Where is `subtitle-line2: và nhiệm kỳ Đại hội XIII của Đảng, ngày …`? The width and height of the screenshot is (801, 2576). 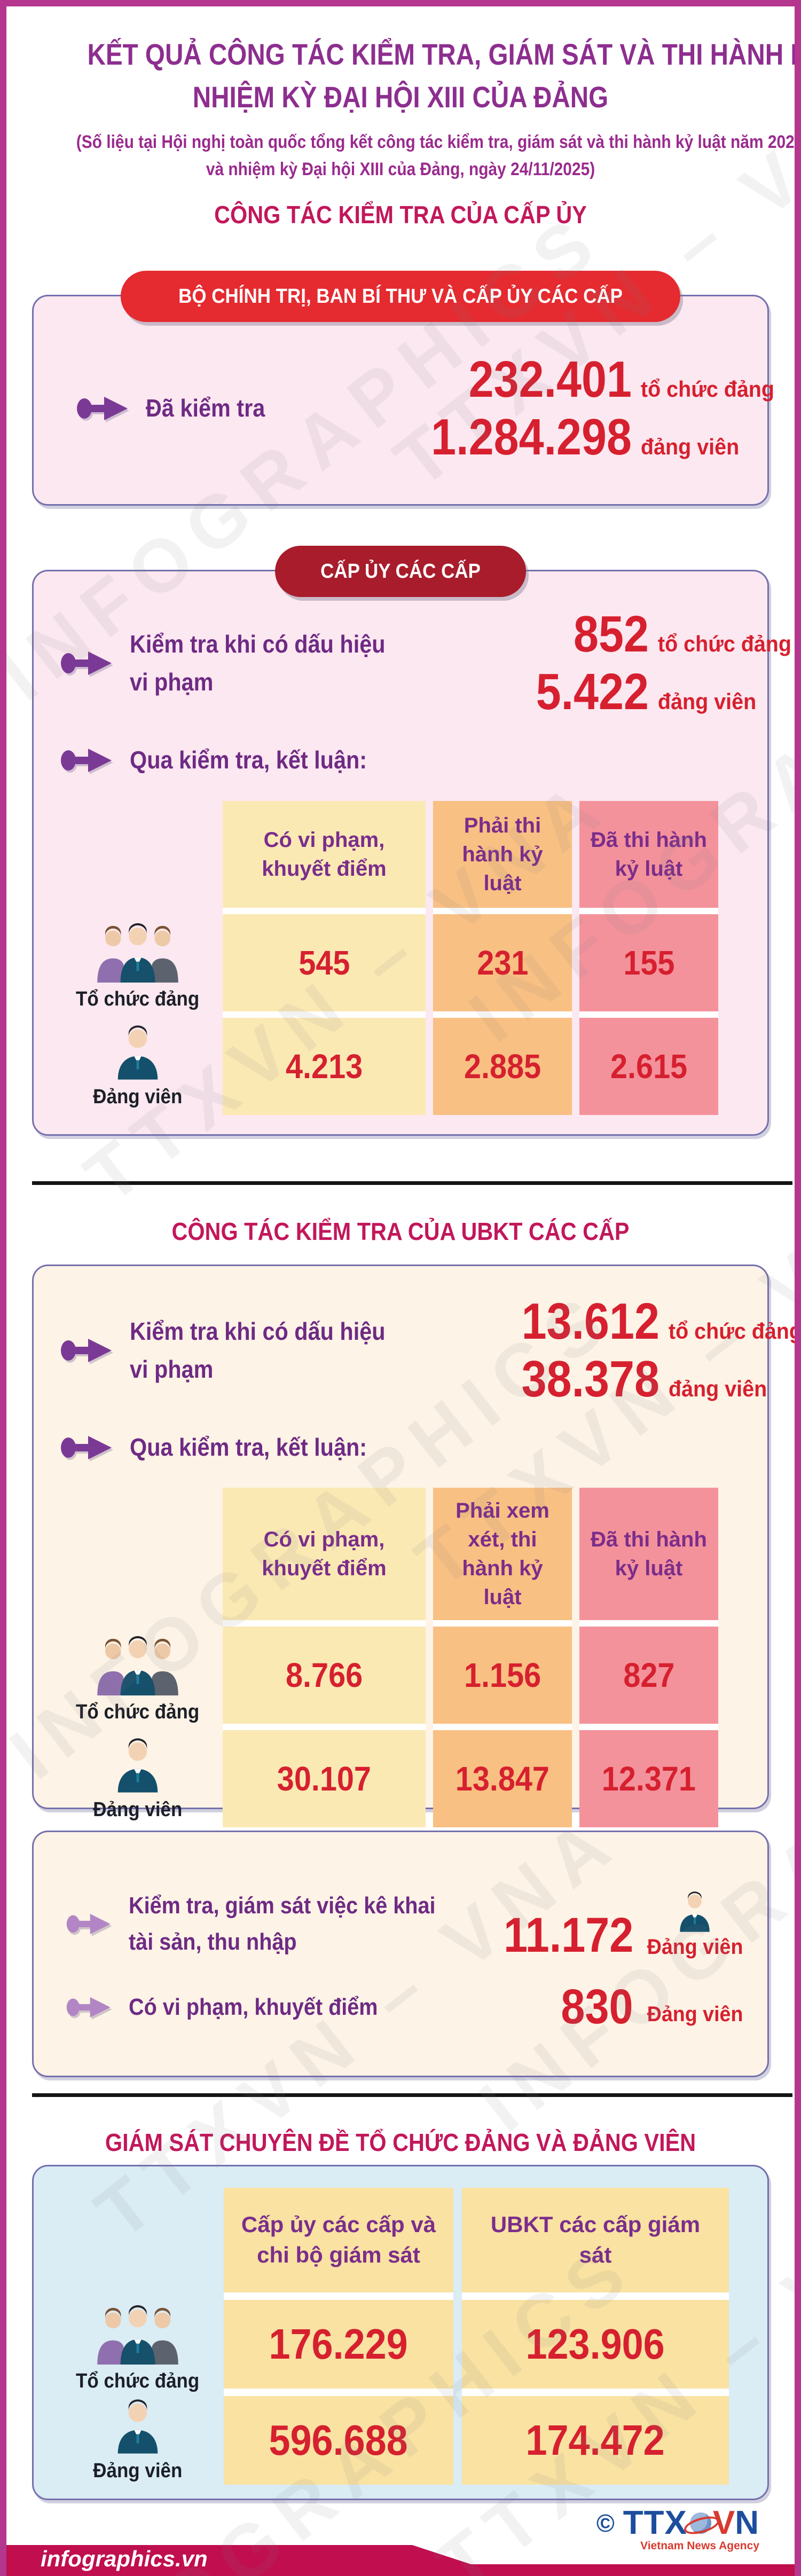 subtitle-line2: và nhiệm kỳ Đại hội XIII của Đảng, ngày … is located at coordinates (400, 169).